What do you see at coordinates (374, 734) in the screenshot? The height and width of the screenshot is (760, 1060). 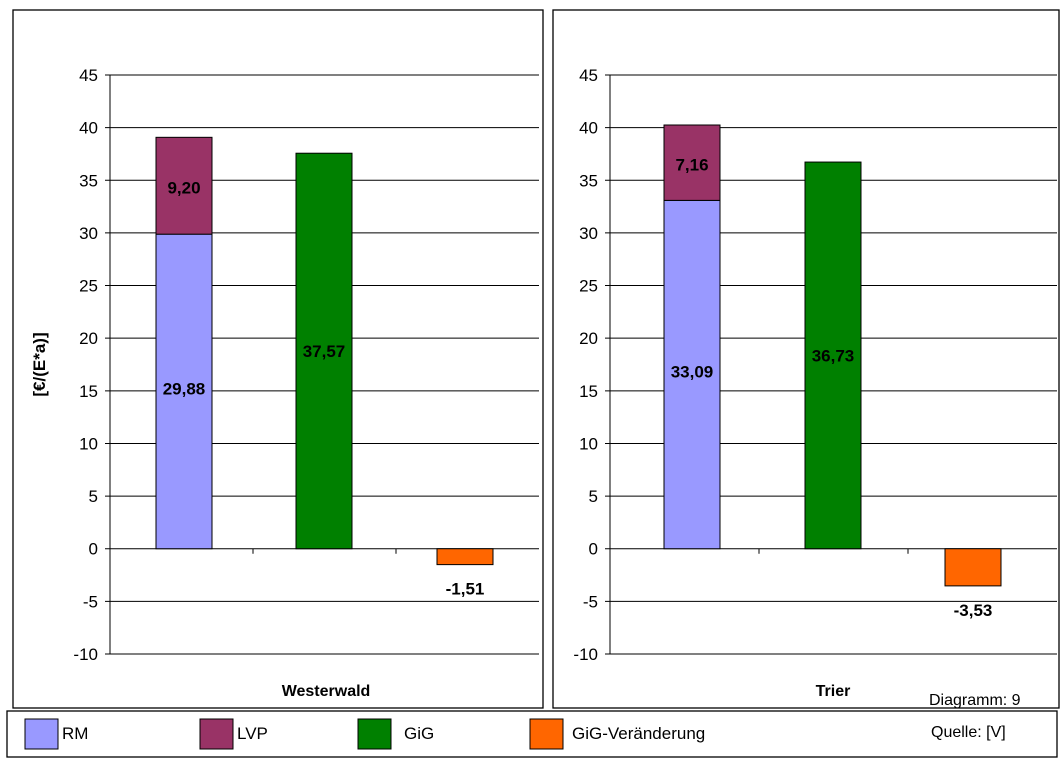 I see `legend-swatch-gig` at bounding box center [374, 734].